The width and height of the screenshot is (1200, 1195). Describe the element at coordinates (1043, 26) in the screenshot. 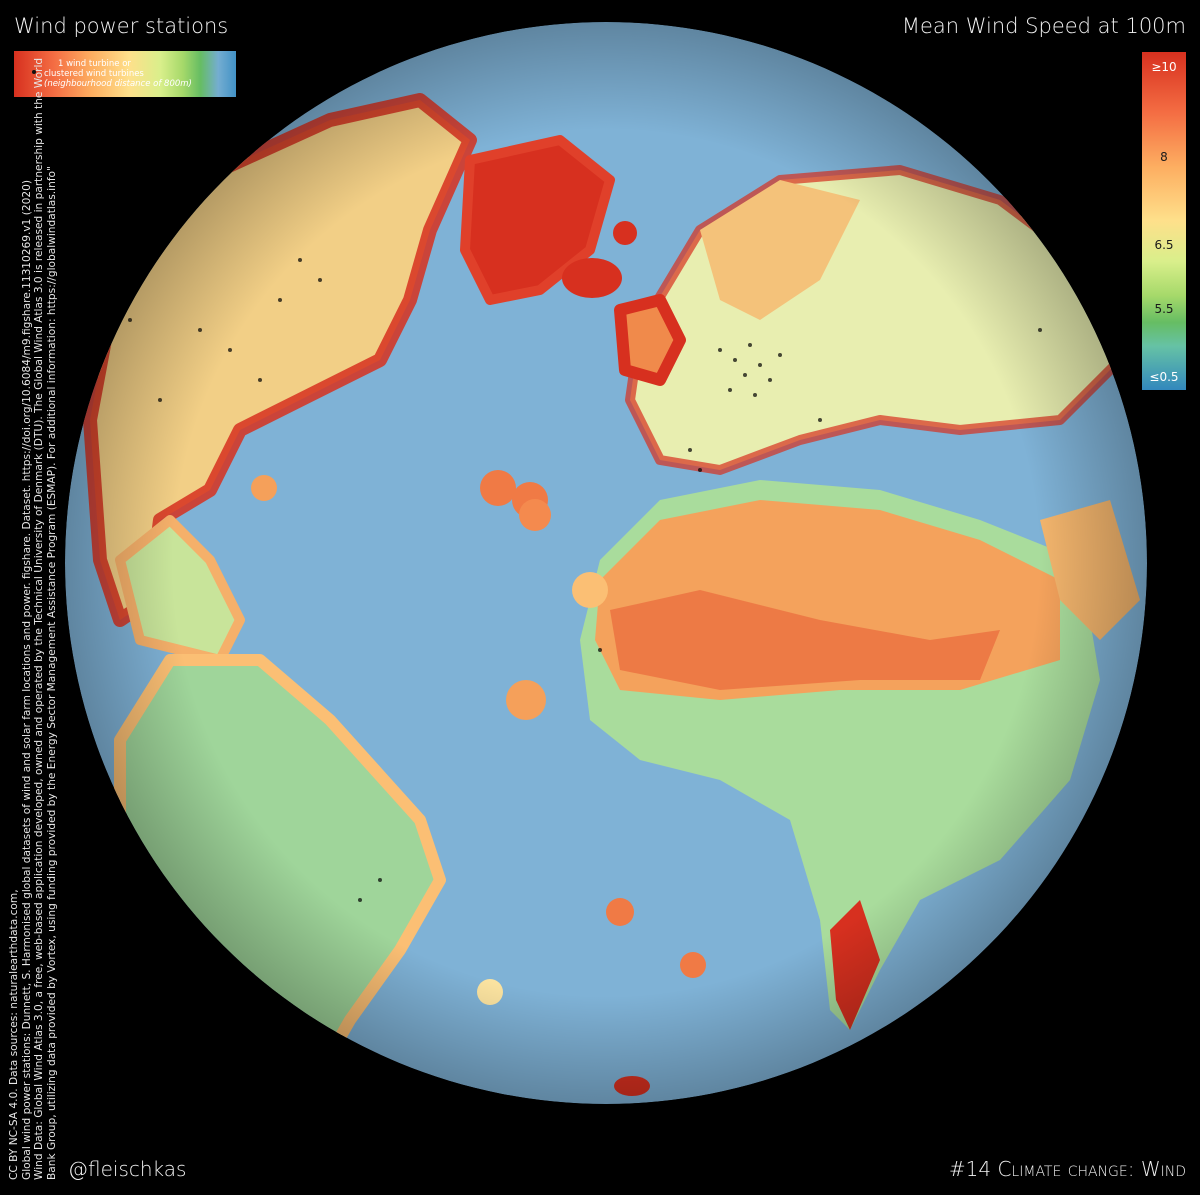

I see `scale-title: Mean Wind Speed at 100m` at that location.